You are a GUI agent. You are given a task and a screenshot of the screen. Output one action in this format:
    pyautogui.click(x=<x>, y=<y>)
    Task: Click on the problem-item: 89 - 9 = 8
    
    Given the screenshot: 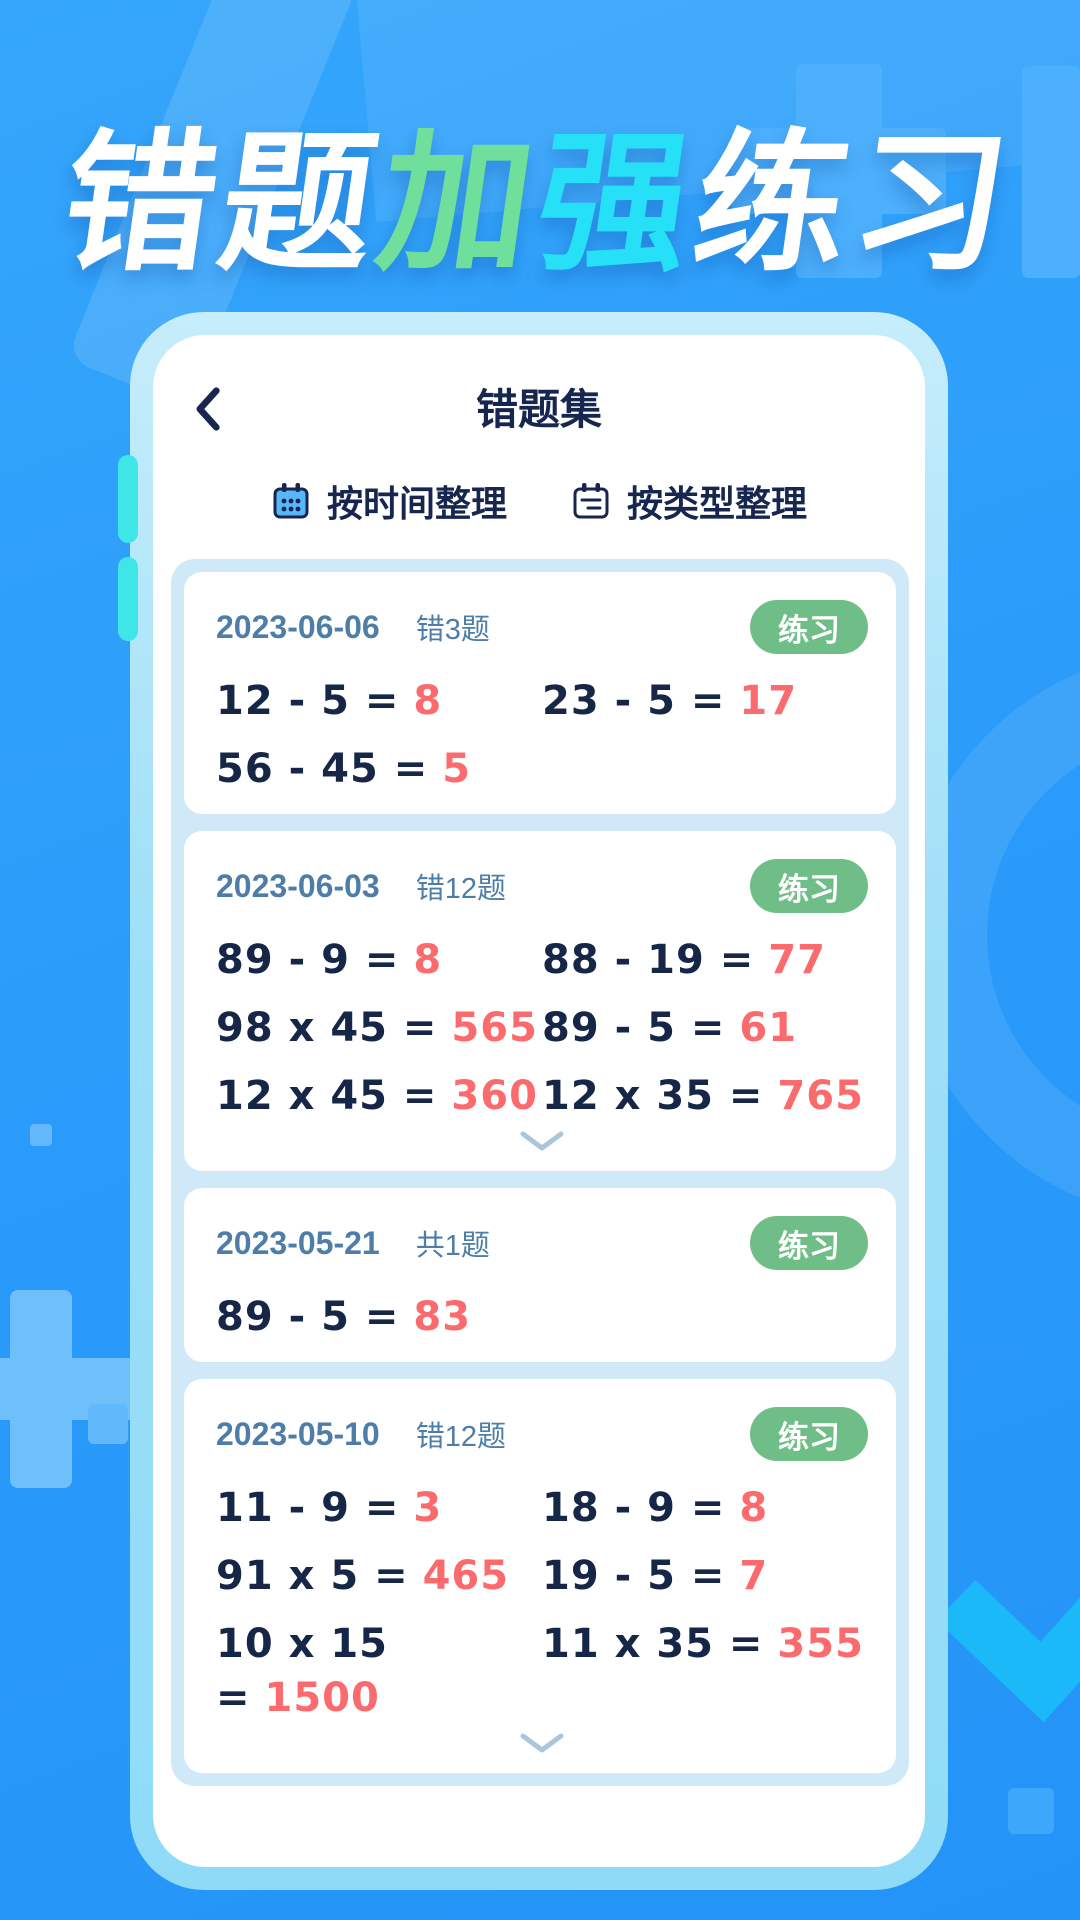 What is the action you would take?
    pyautogui.click(x=379, y=960)
    